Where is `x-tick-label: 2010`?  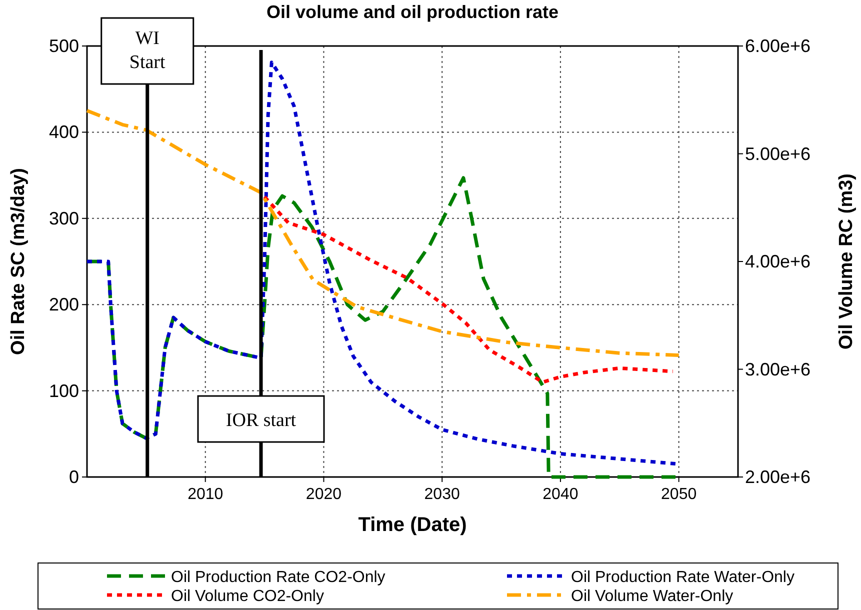
x-tick-label: 2010 is located at coordinates (206, 494).